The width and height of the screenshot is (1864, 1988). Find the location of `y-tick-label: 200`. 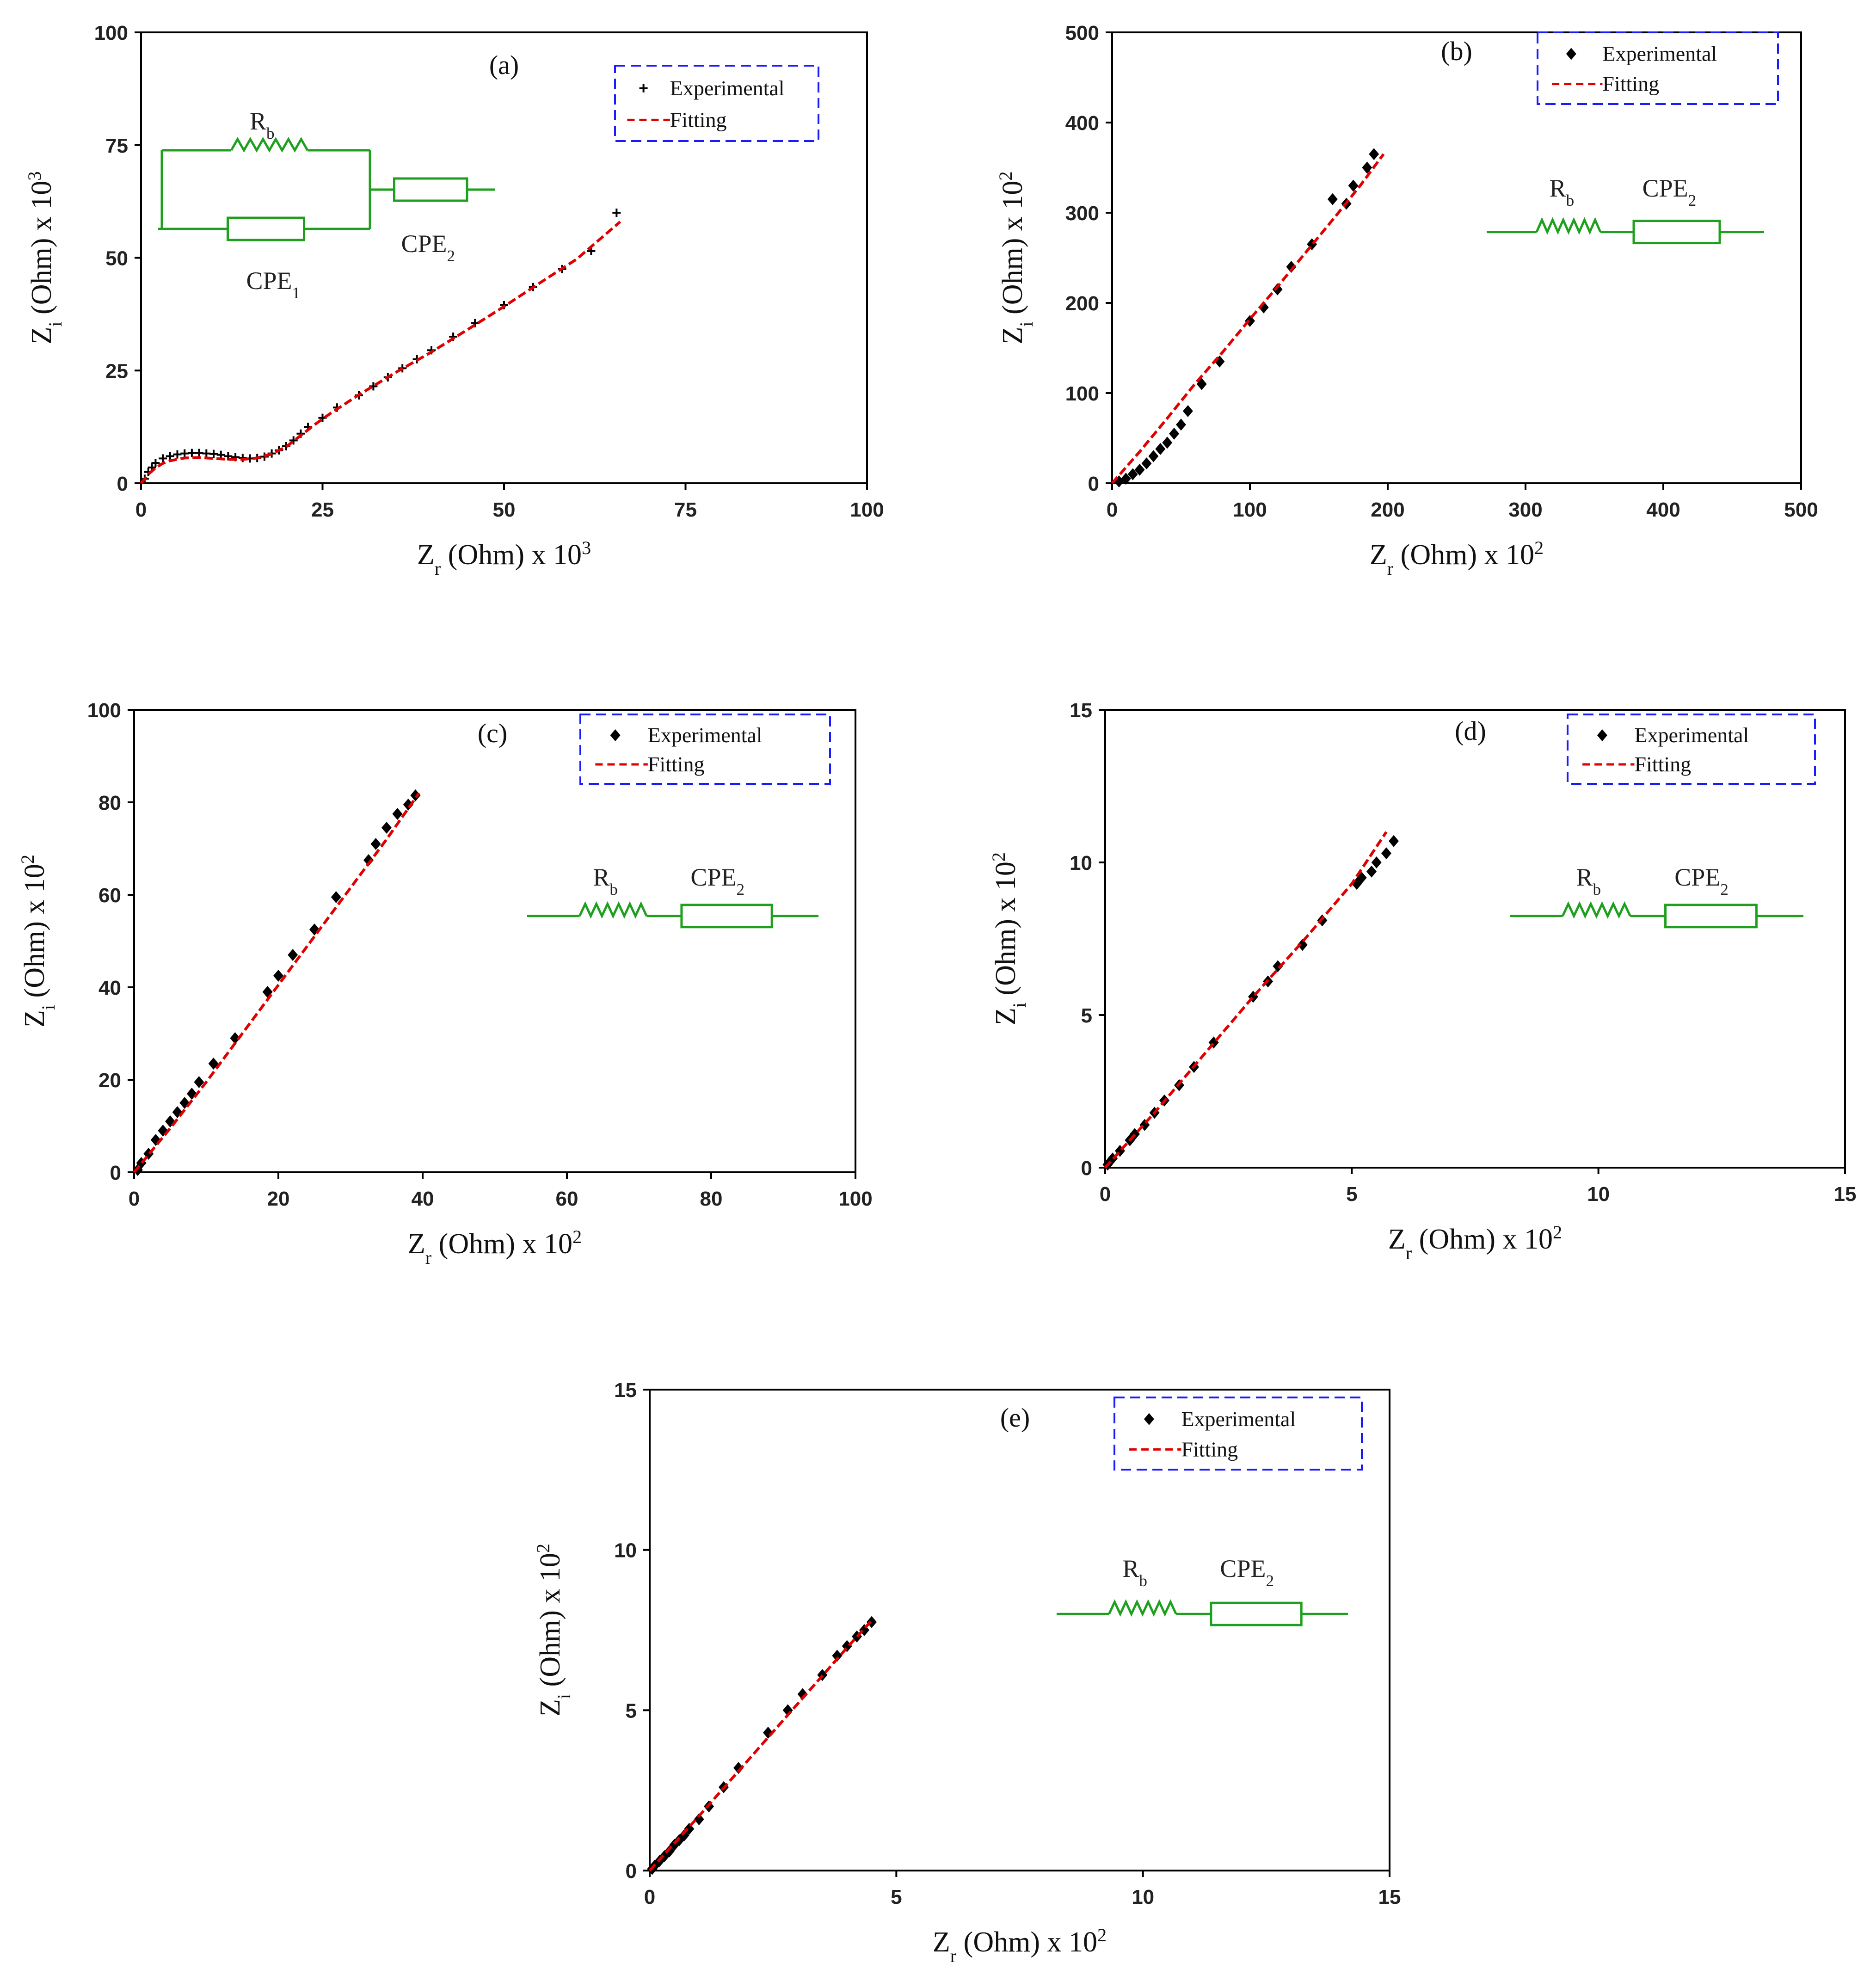

y-tick-label: 200 is located at coordinates (1082, 303).